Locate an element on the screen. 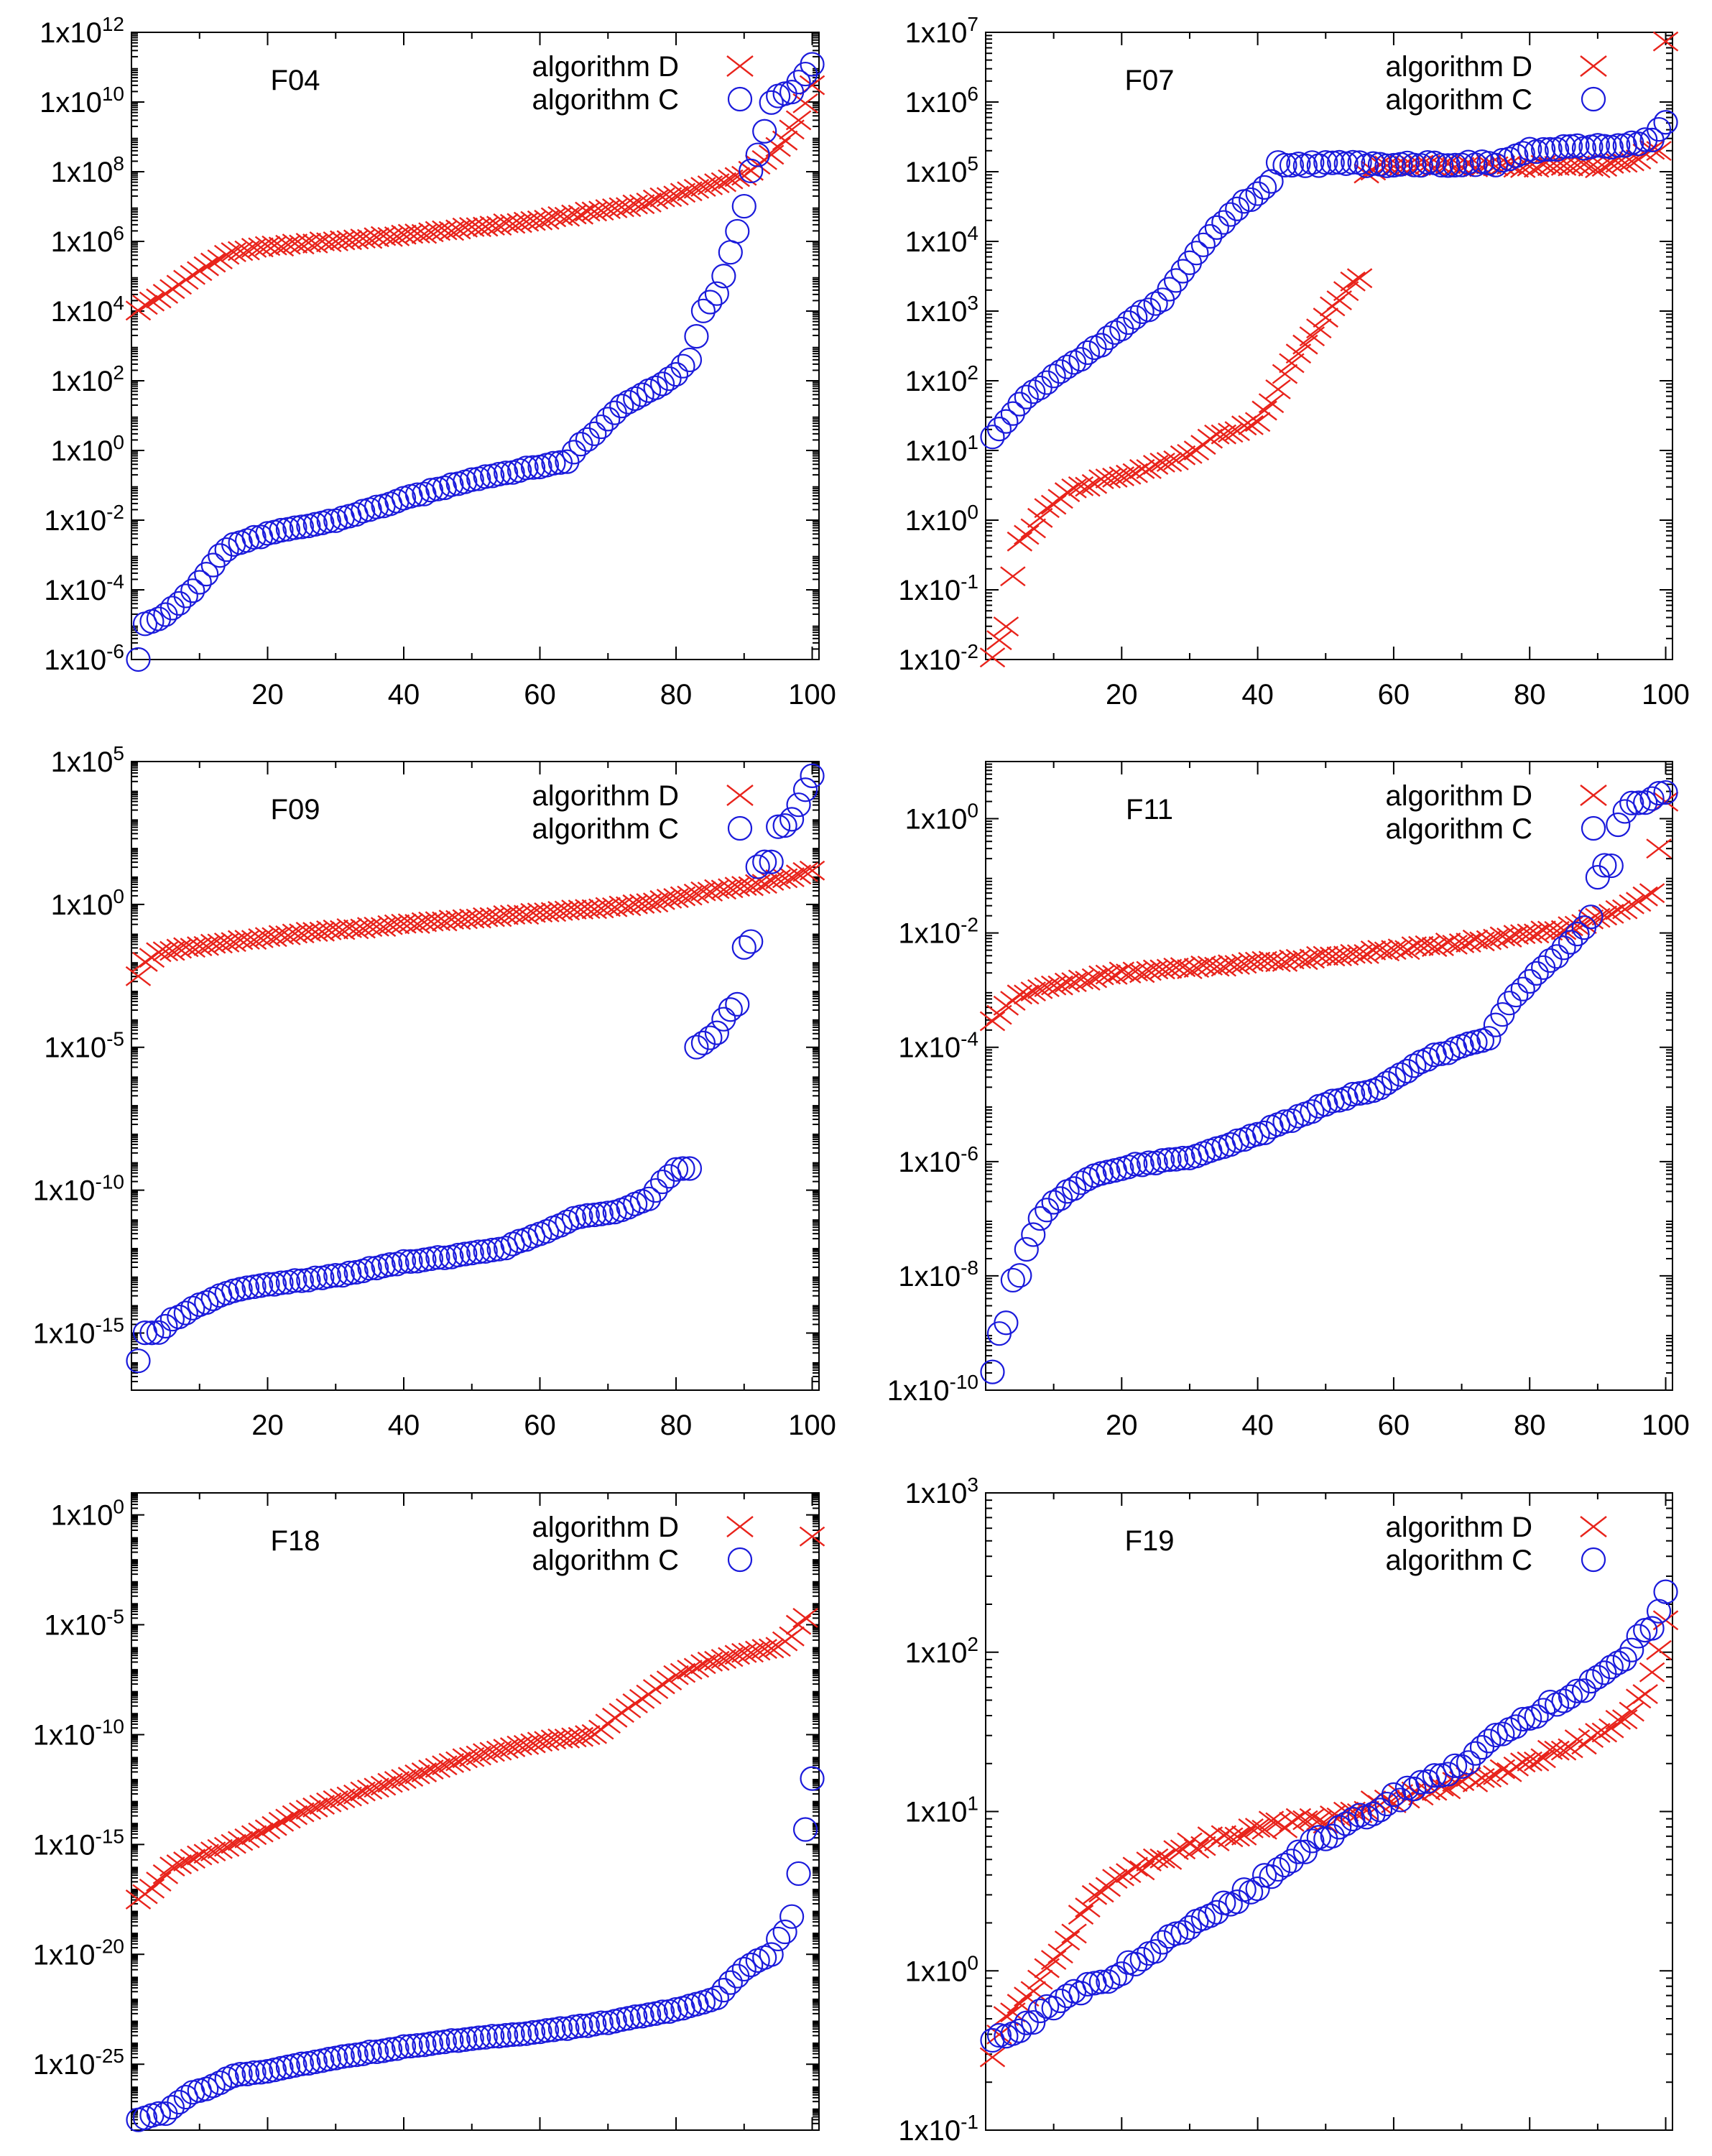  y-tick-label: 1x10¹ is located at coordinates (942, 449).